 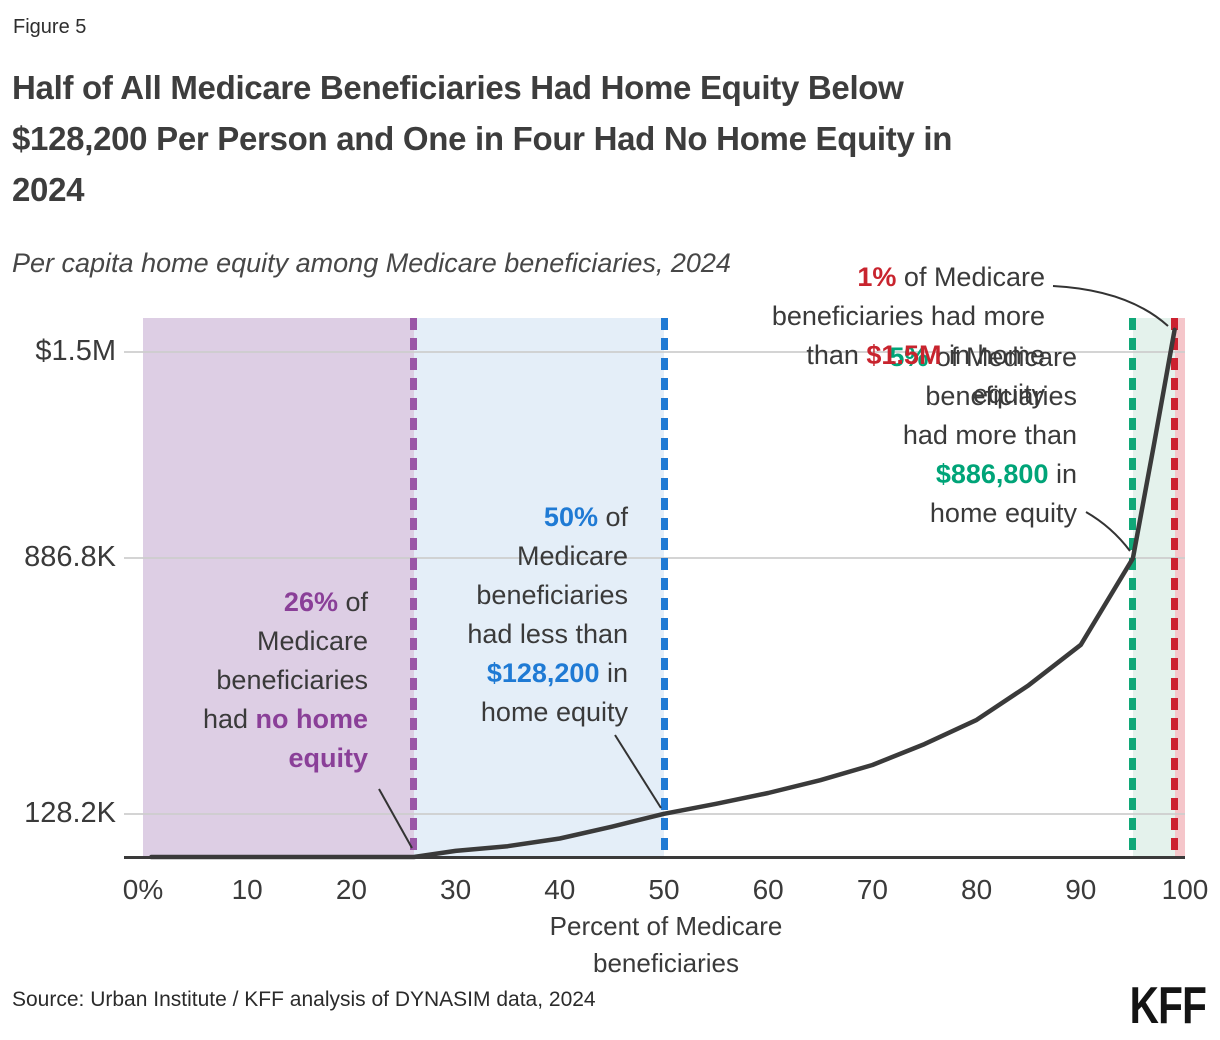 I want to click on x-axis-label-90: 90, so click(x=1081, y=889).